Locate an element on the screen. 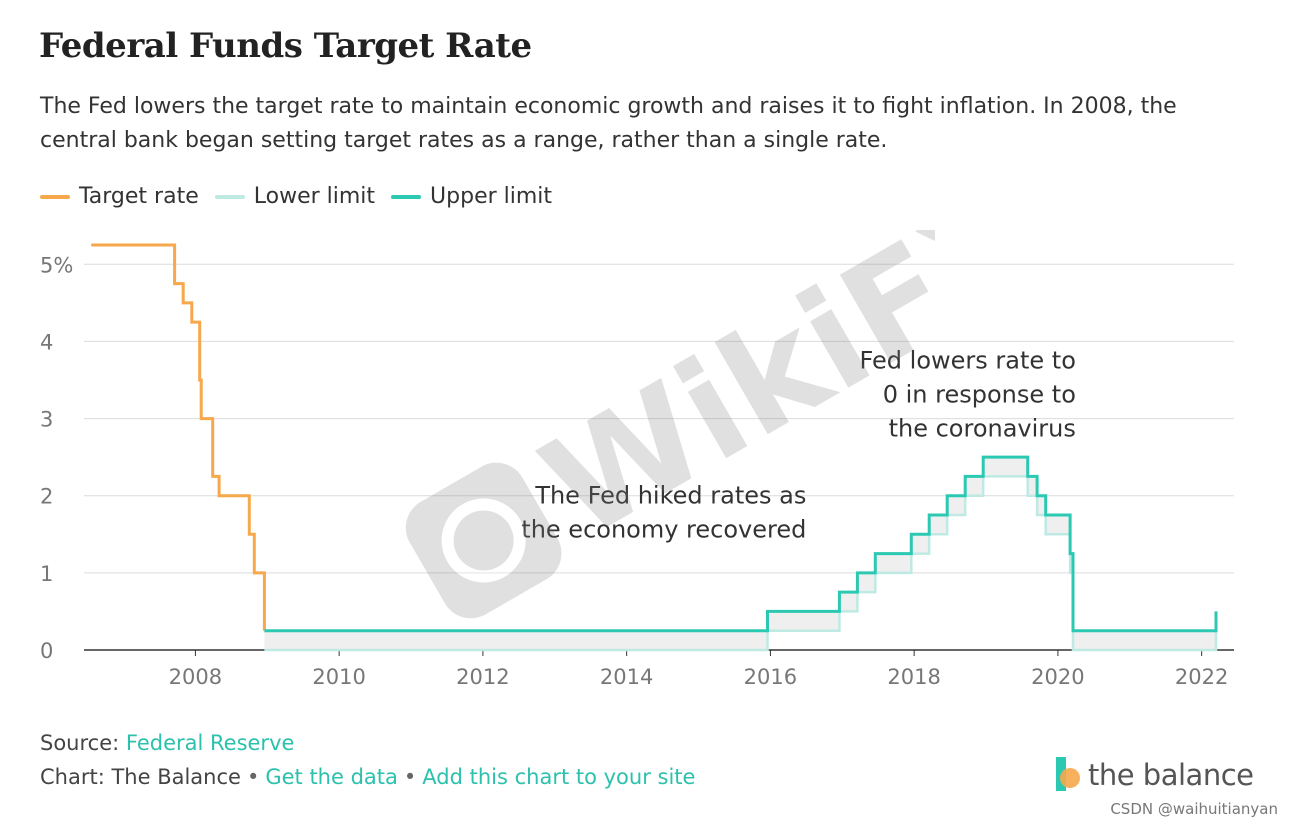 This screenshot has height=830, width=1290. add-chart-link: Add this chart to your site is located at coordinates (559, 777).